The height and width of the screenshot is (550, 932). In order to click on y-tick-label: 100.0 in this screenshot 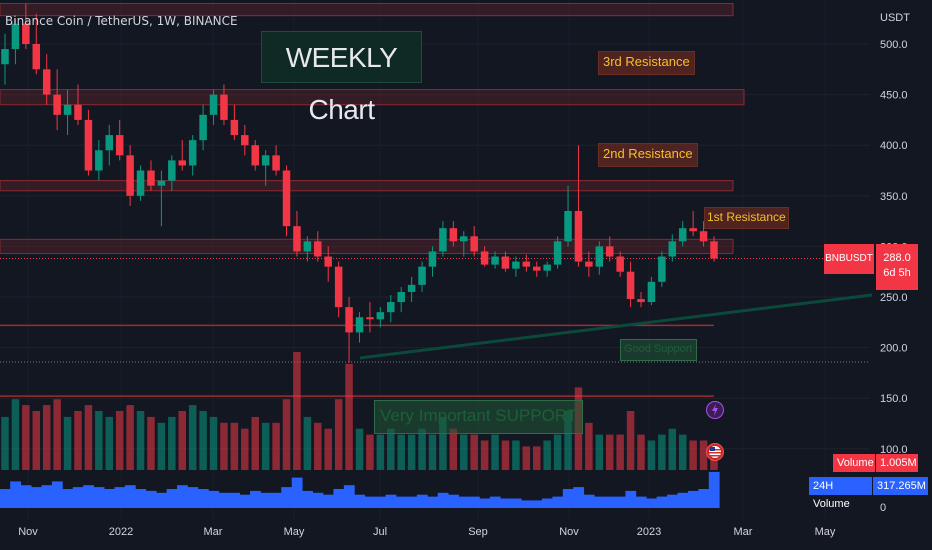, I will do `click(894, 450)`.